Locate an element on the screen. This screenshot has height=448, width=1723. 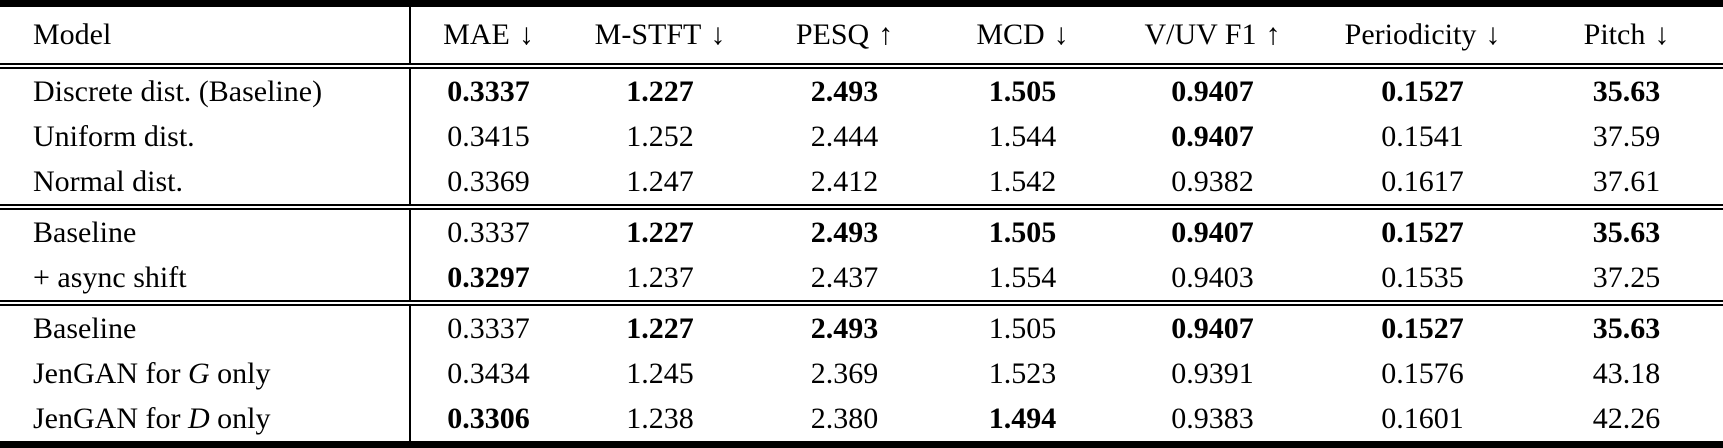
model-name: + async shift is located at coordinates (110, 277).